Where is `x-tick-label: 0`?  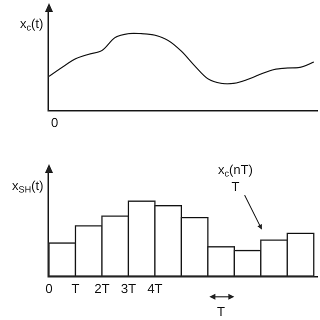
x-tick-label: 0 is located at coordinates (49, 288).